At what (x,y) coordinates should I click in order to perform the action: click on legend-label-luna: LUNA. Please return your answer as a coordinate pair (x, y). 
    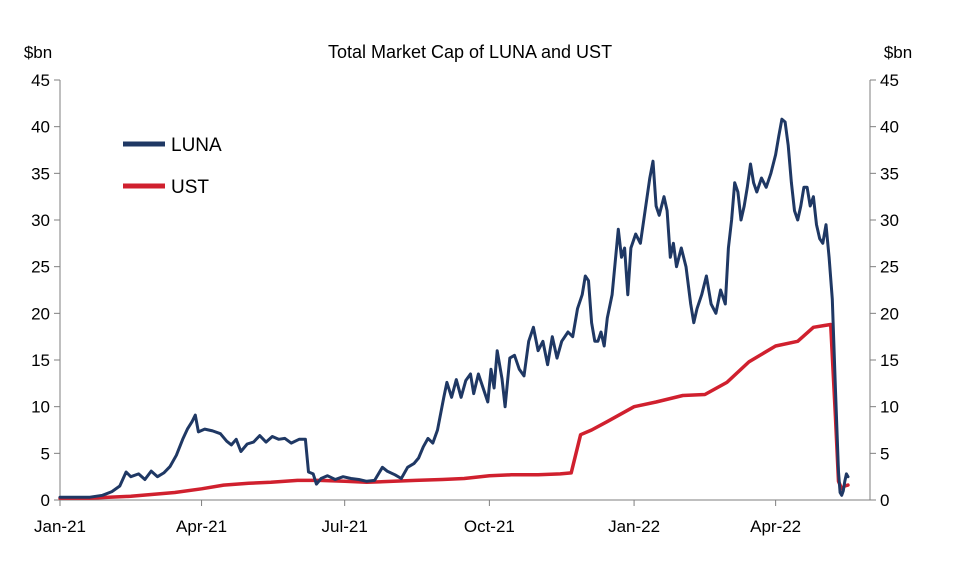
    Looking at the image, I should click on (196, 145).